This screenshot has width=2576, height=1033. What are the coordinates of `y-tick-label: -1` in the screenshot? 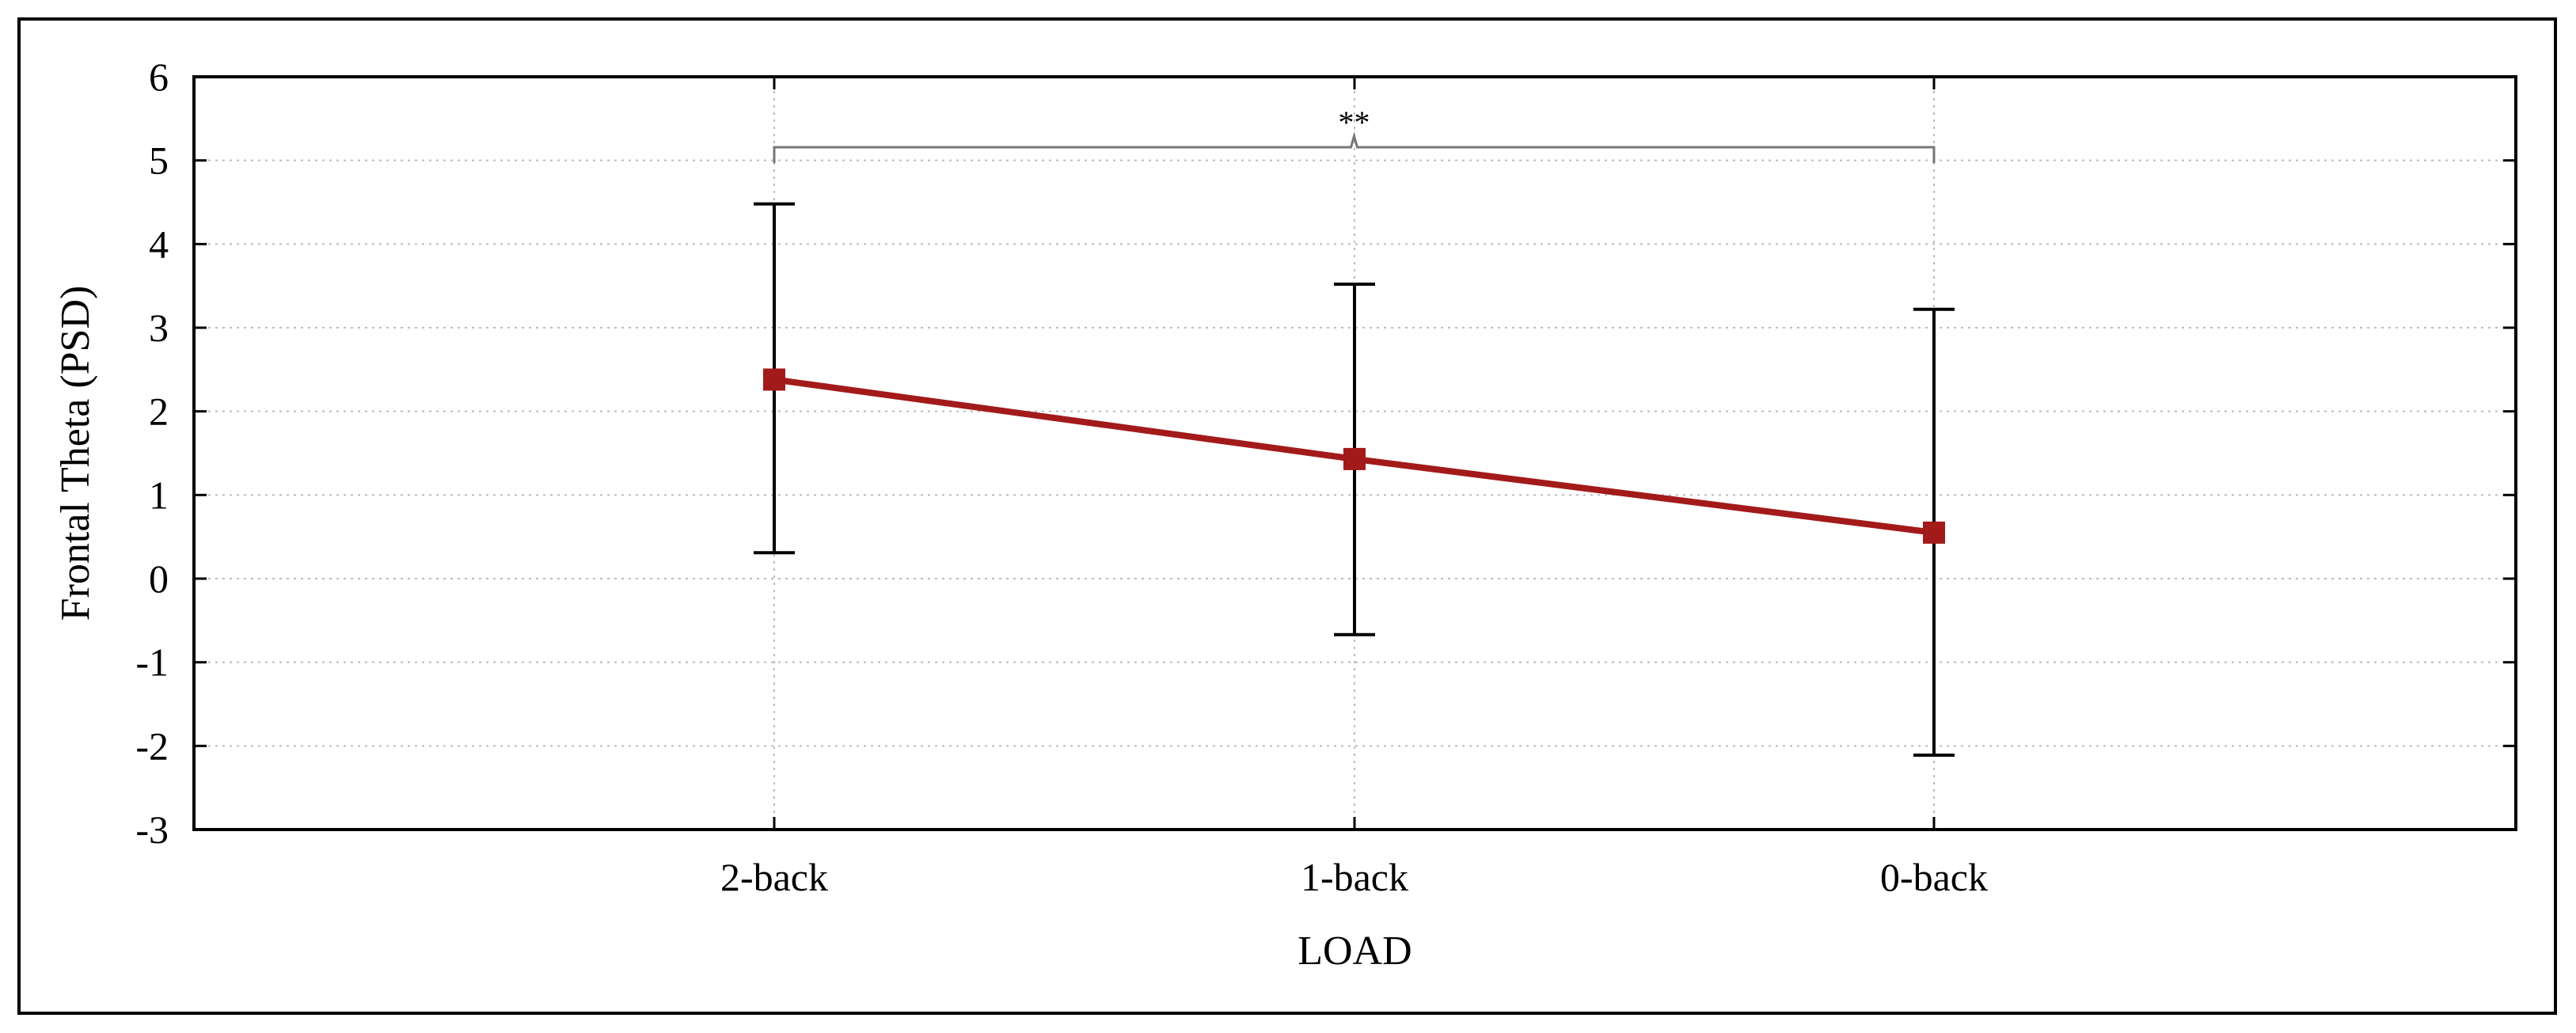 It's located at (152, 662).